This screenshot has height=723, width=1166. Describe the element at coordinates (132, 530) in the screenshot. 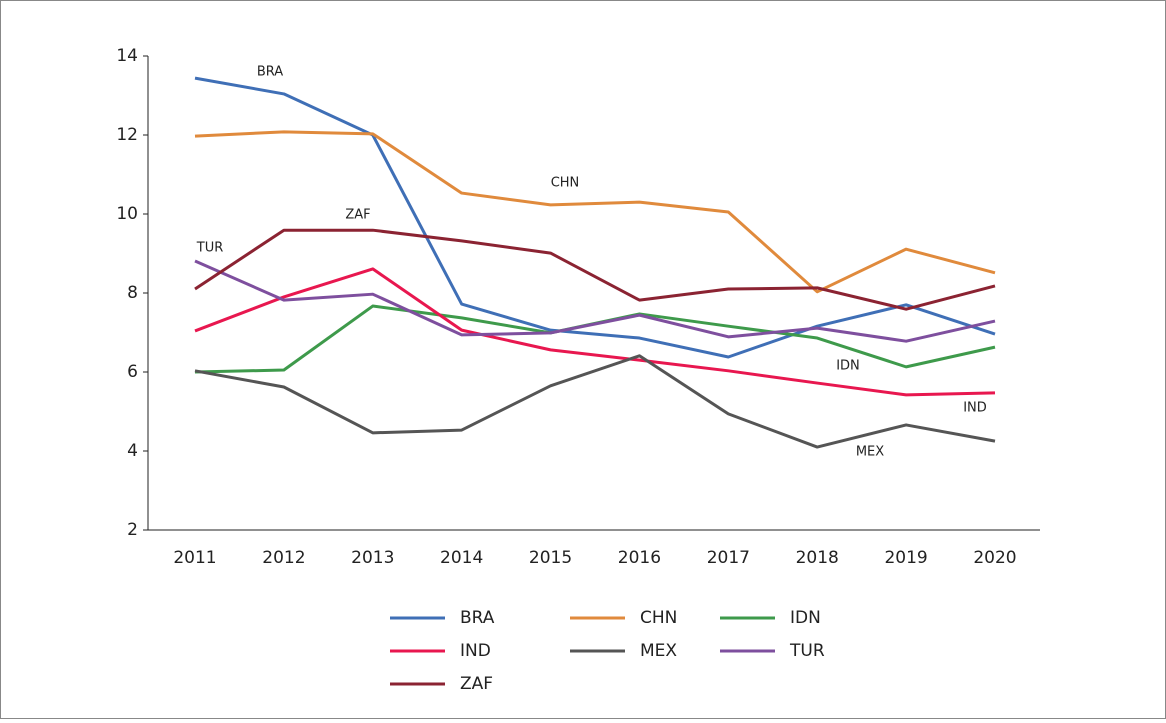

I see `y-tick-label: 2` at that location.